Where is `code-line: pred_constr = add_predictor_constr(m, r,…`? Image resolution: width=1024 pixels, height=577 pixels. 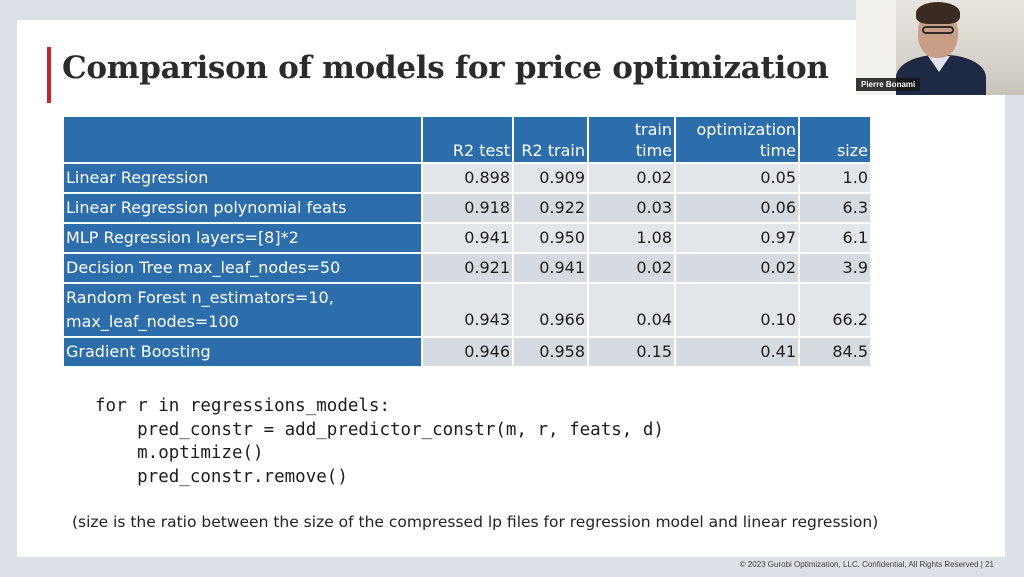 code-line: pred_constr = add_predictor_constr(m, r,… is located at coordinates (379, 429).